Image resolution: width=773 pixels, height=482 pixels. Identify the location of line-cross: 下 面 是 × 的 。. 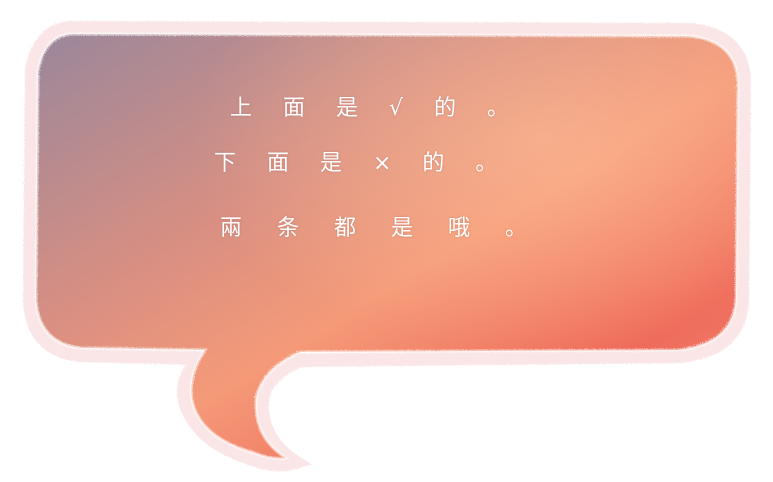
(362, 163).